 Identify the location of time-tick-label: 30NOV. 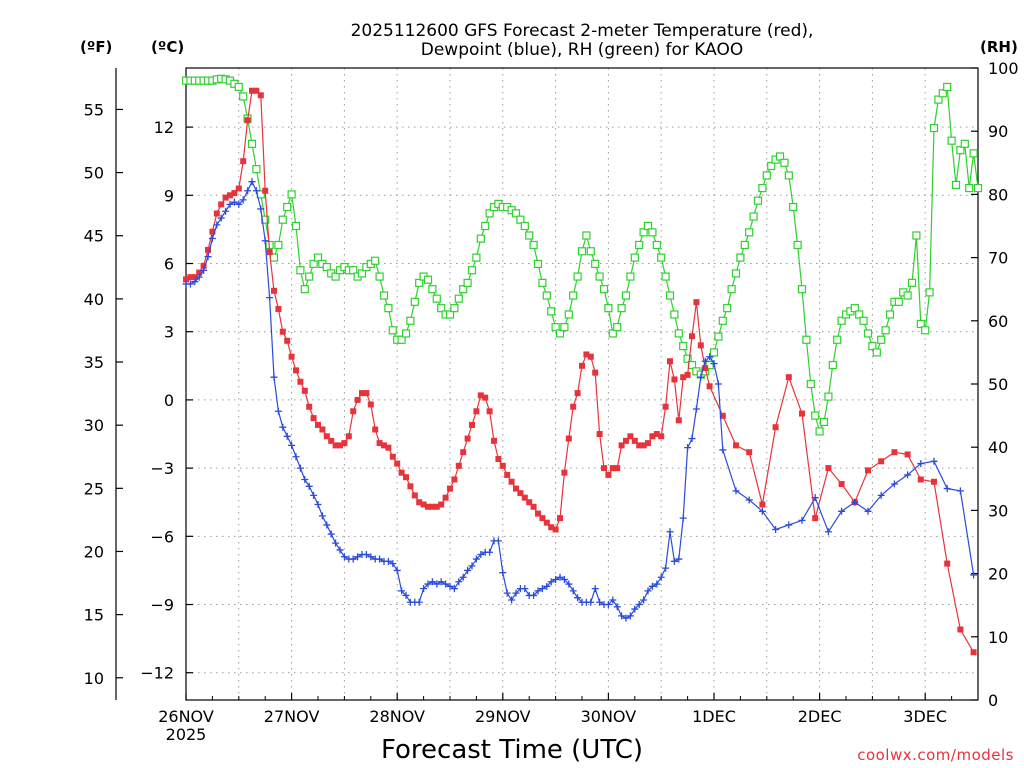
(609, 716).